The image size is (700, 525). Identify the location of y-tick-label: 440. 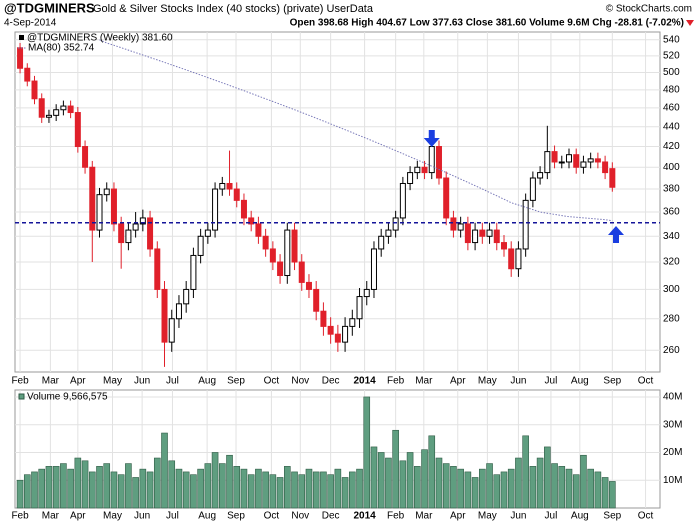
(671, 126).